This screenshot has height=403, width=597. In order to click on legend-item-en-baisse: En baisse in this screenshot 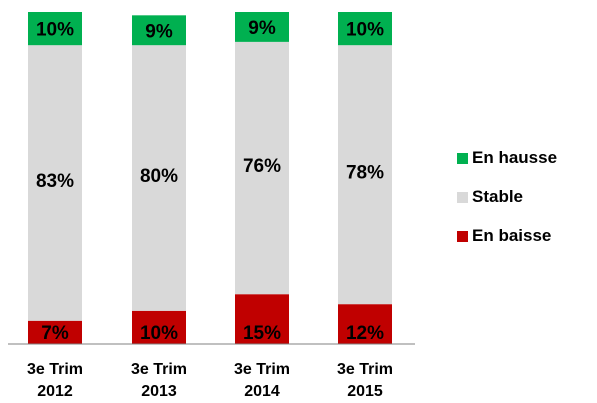, I will do `click(507, 236)`.